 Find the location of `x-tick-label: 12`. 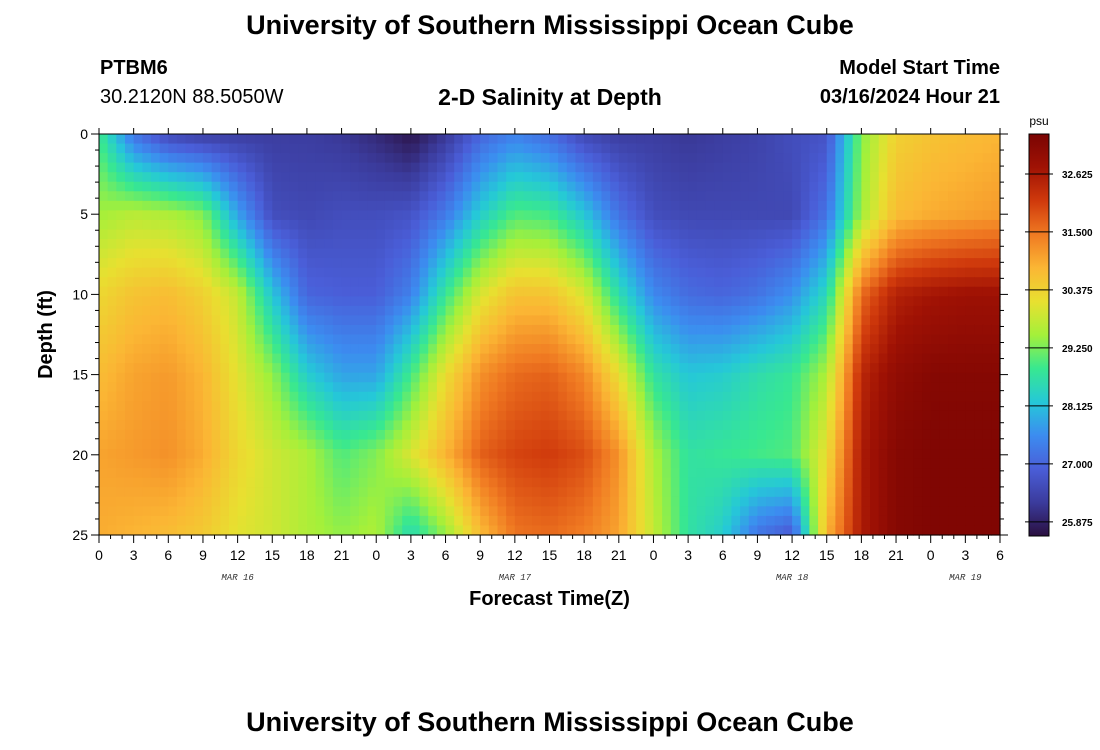

x-tick-label: 12 is located at coordinates (792, 555).